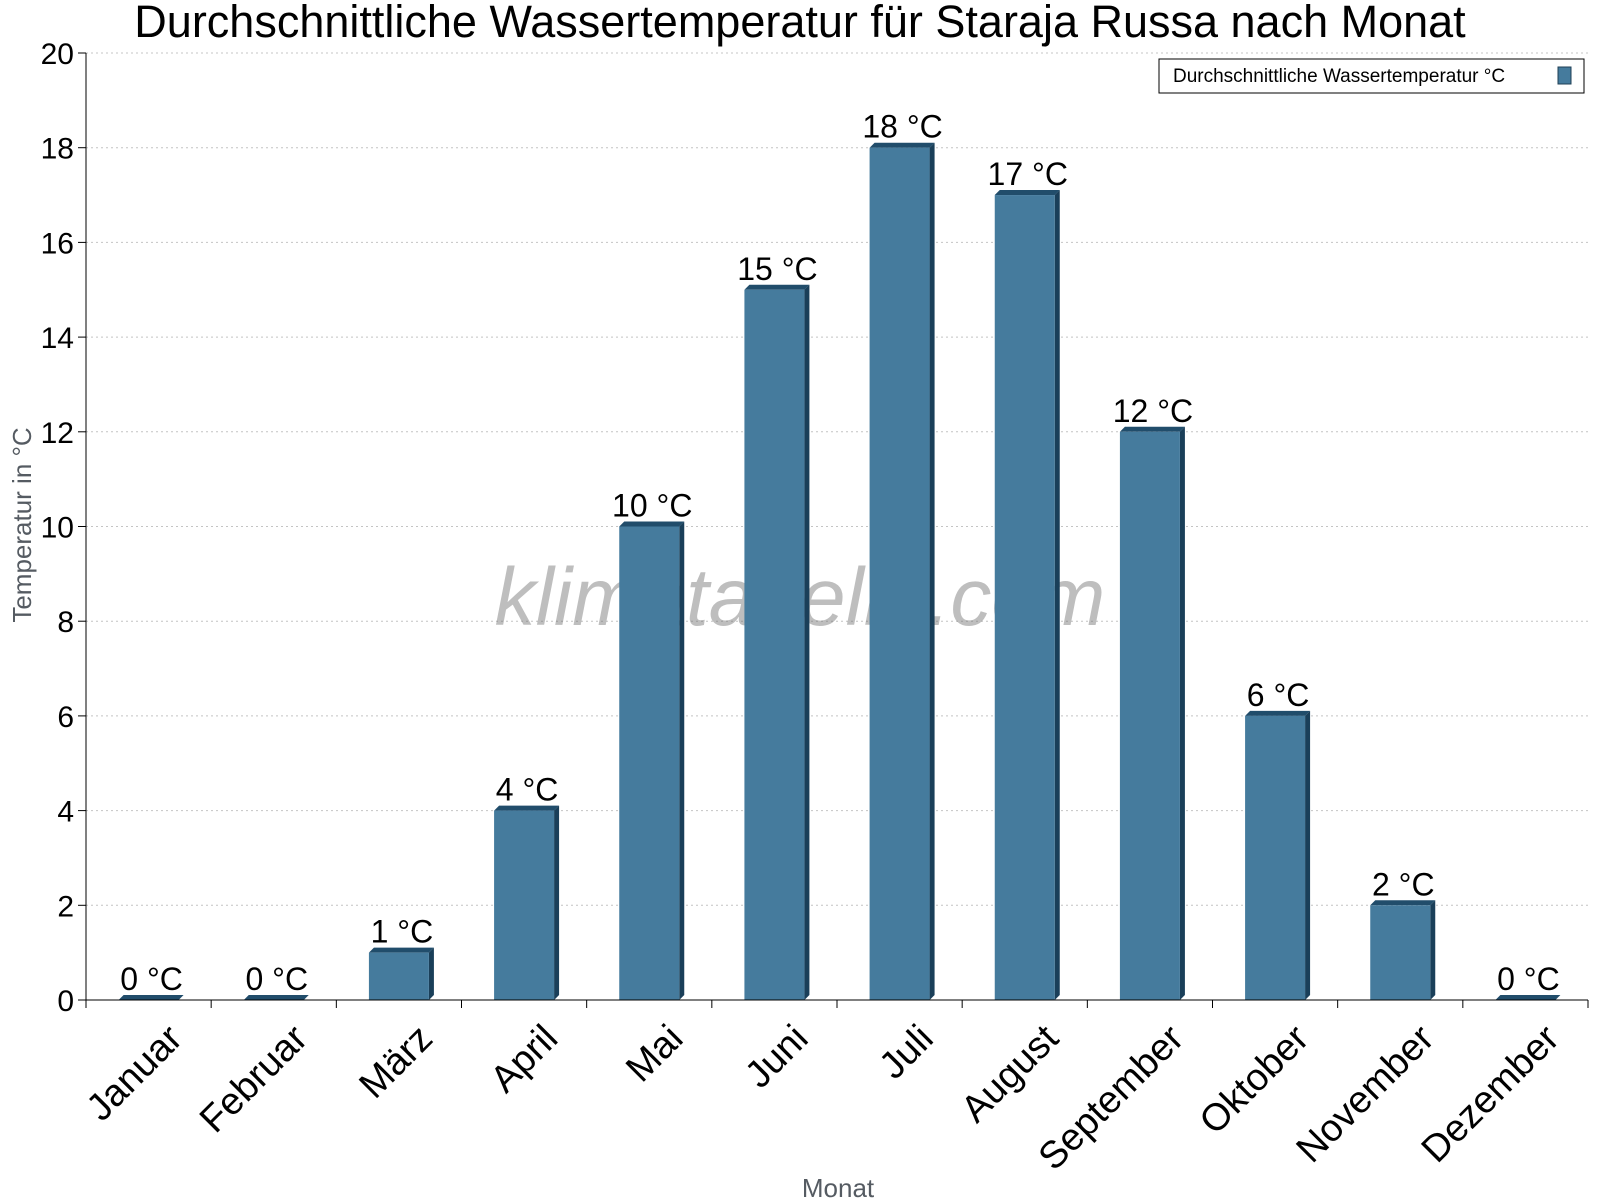 The width and height of the screenshot is (1600, 1200). Describe the element at coordinates (527, 790) in the screenshot. I see `data-label: 4 °C` at that location.